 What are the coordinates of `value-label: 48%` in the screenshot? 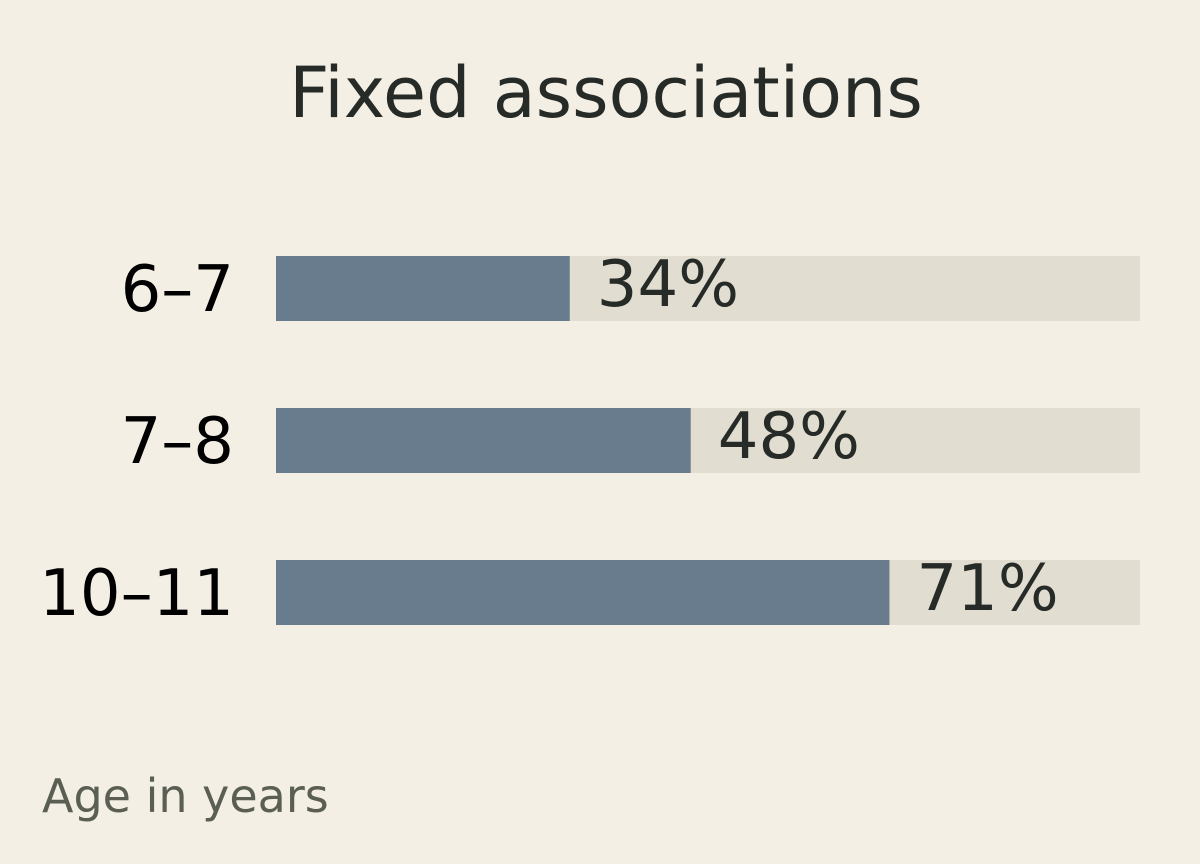 It's located at (789, 437).